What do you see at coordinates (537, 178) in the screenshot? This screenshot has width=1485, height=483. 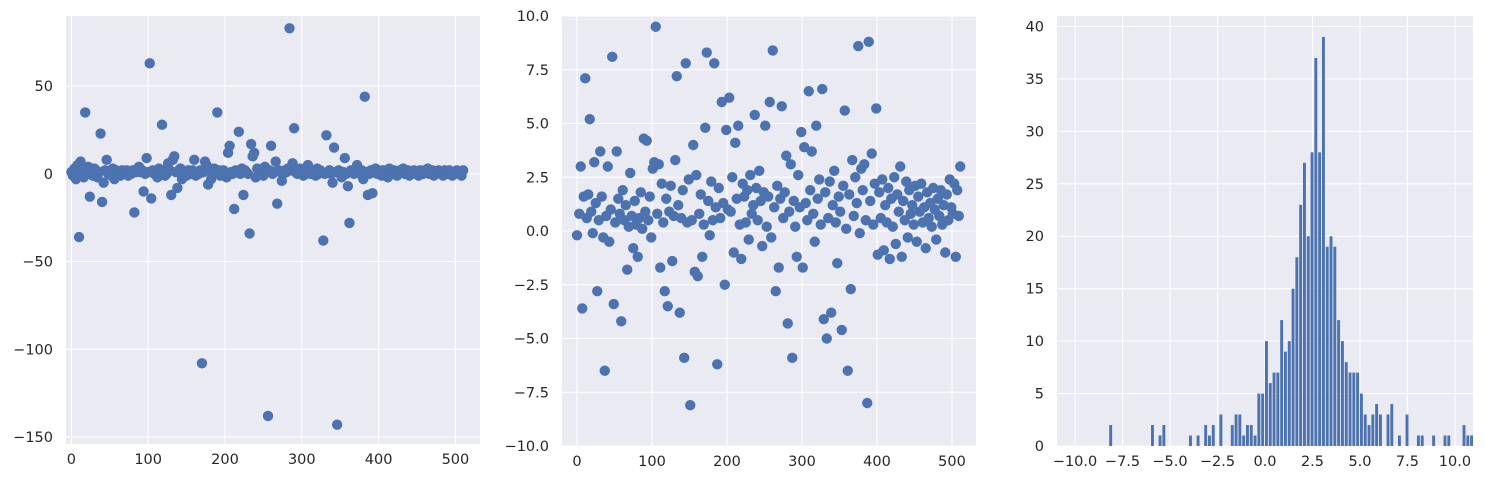 I see `y-tick-label: 2.5` at bounding box center [537, 178].